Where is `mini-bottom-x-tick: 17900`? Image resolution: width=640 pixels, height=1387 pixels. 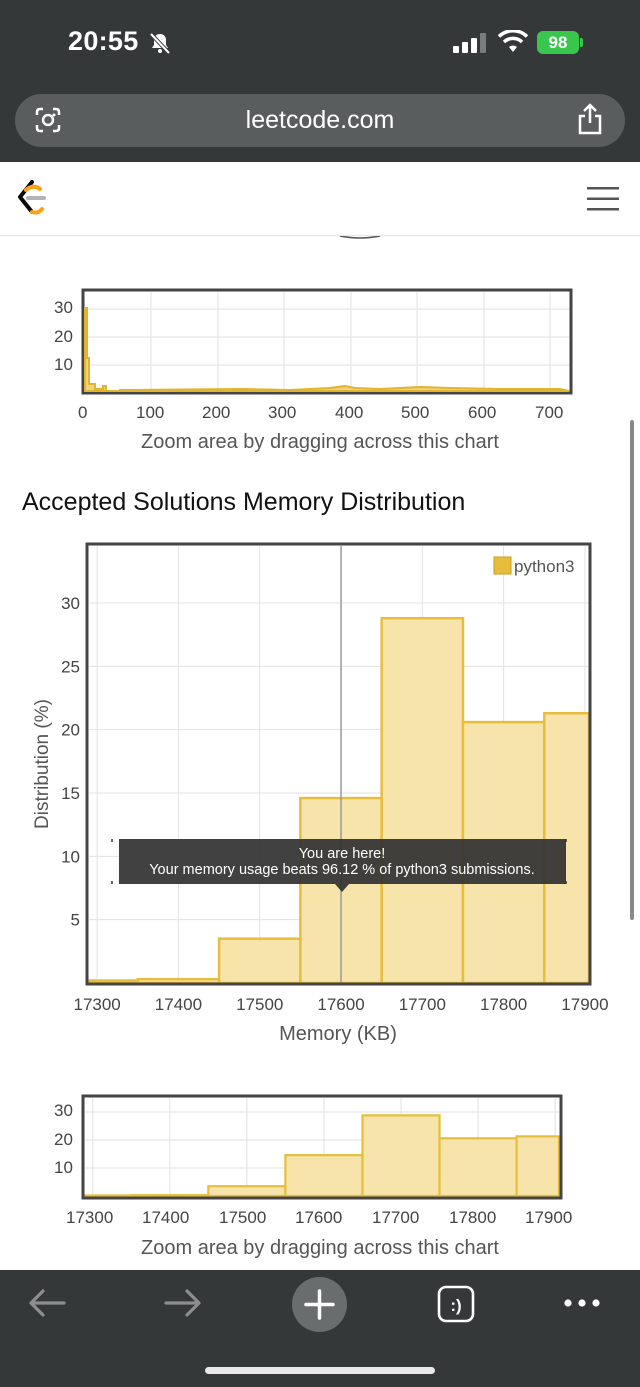
mini-bottom-x-tick: 17900 is located at coordinates (549, 1217).